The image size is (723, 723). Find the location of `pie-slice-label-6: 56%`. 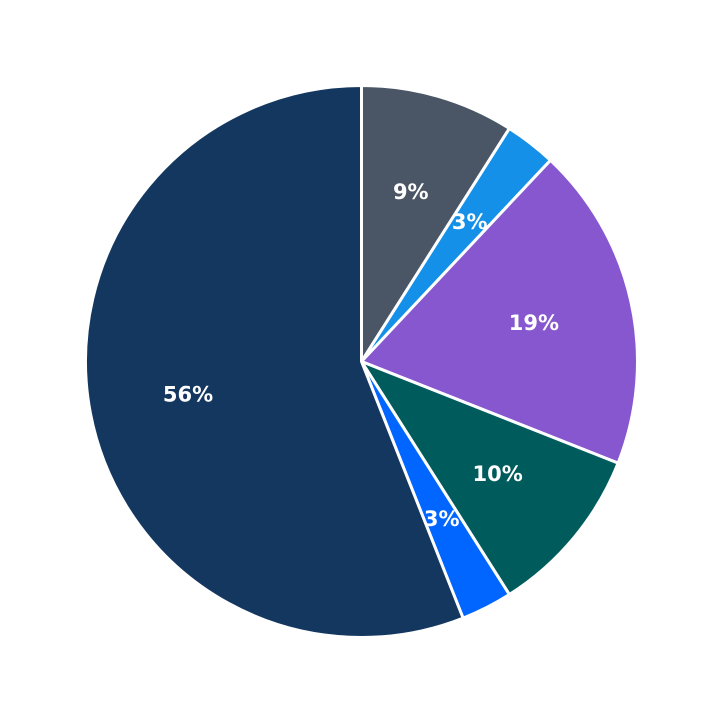

pie-slice-label-6: 56% is located at coordinates (188, 395).